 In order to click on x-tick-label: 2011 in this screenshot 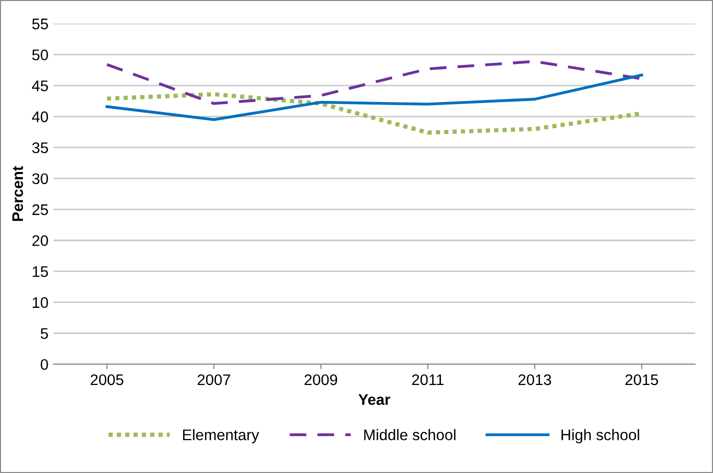, I will do `click(428, 380)`.